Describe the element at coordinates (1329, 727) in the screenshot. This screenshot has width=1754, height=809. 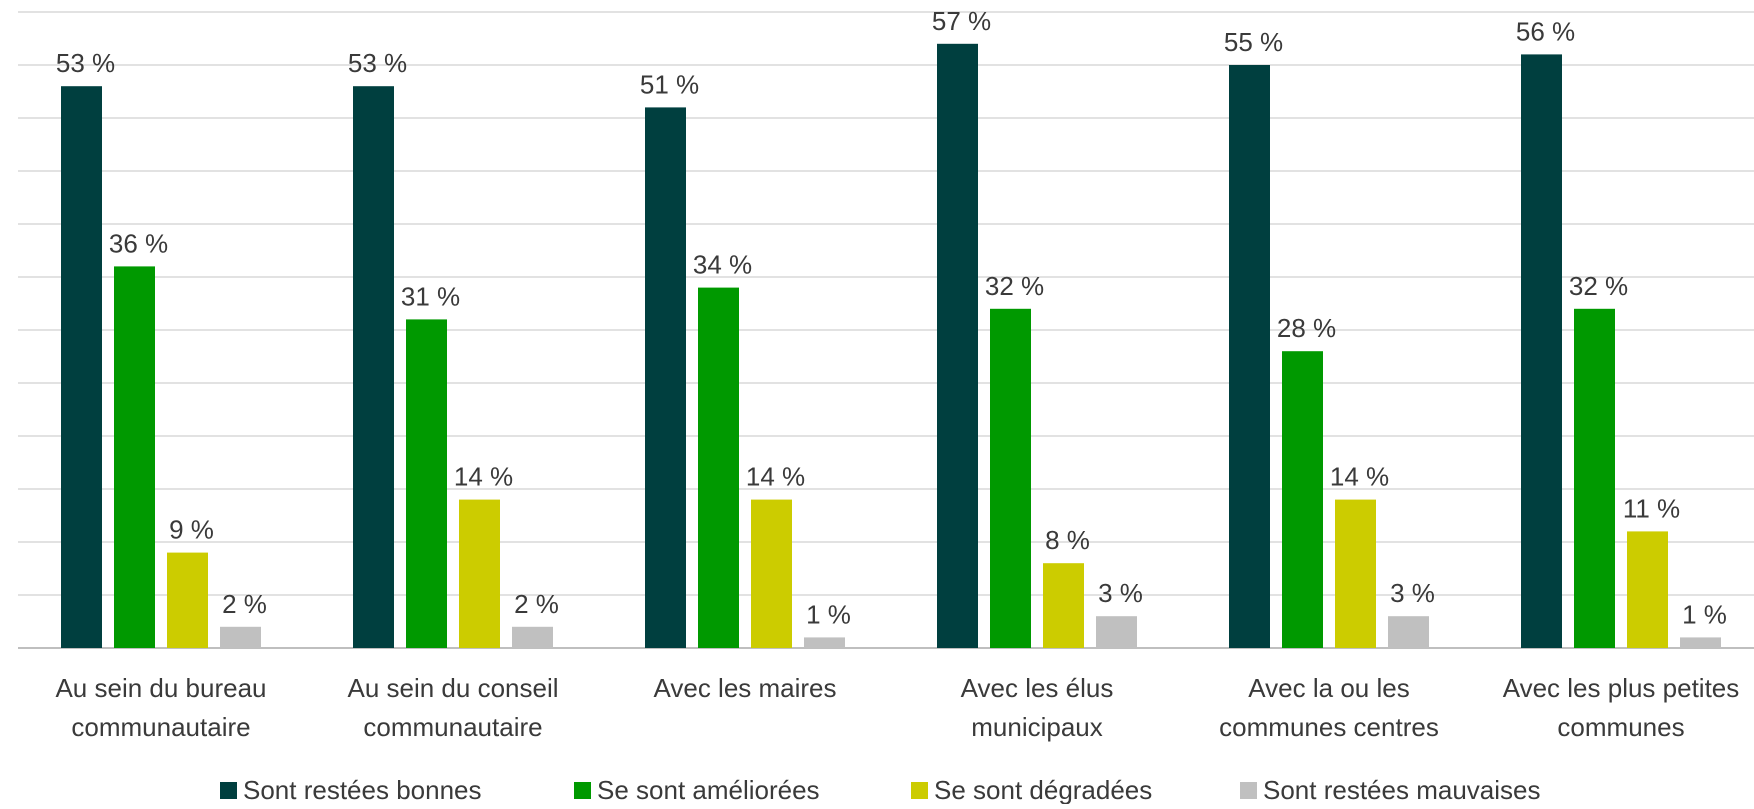
I see `category-label: communes centres` at that location.